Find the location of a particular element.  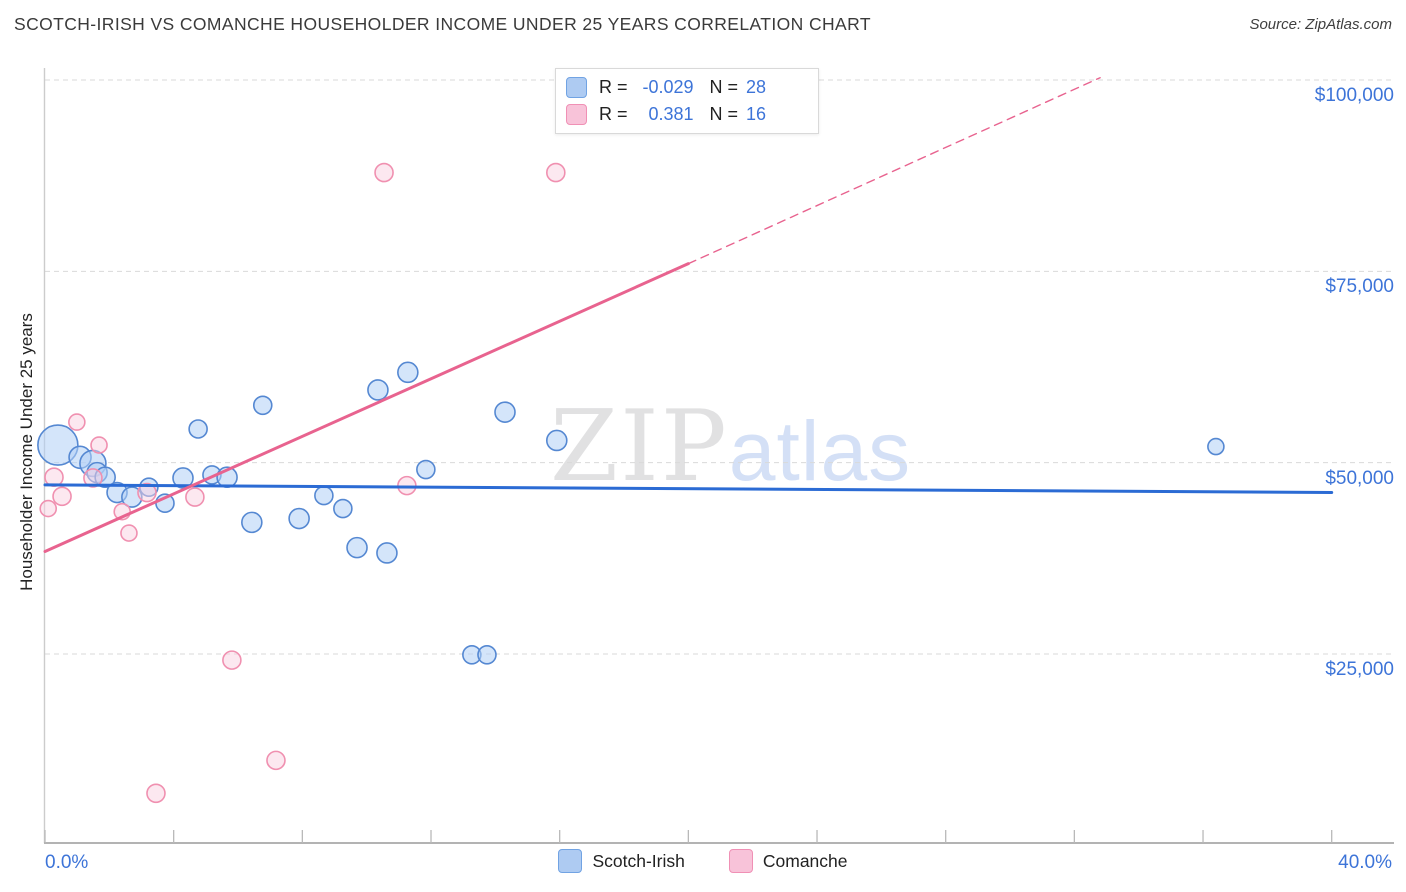

legend-row-comanche: R = 0.381 N = 16 is located at coordinates (687, 114).